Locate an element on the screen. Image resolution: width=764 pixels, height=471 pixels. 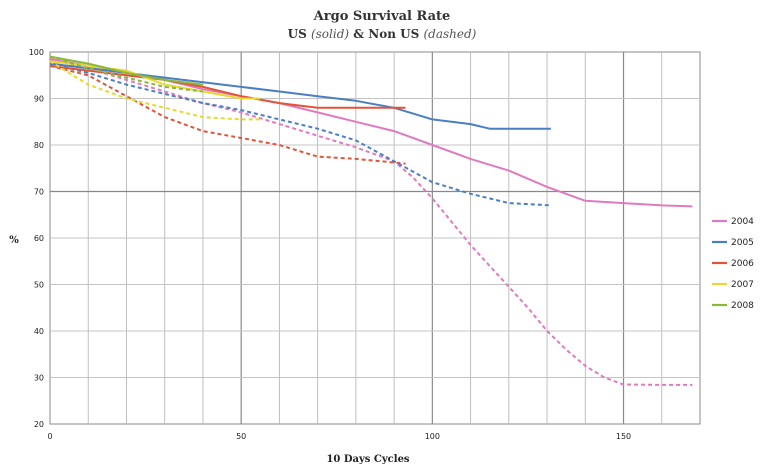
y-tick-label: 70 is located at coordinates (39, 192).